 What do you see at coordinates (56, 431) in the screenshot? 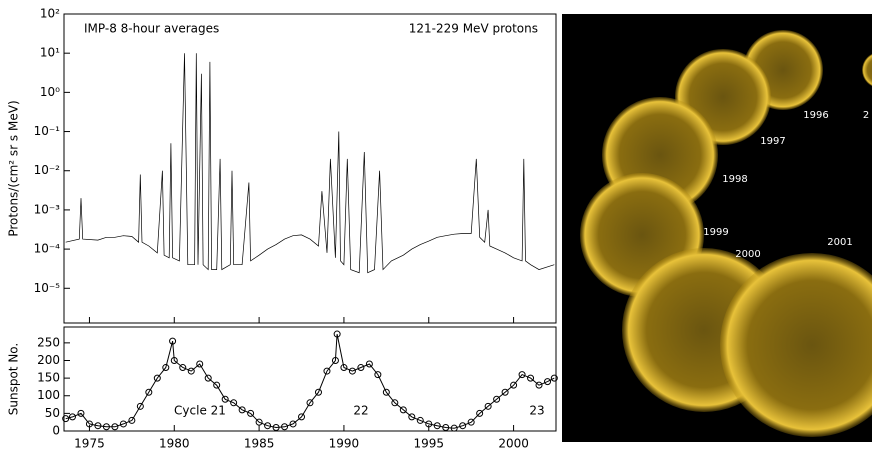
I see `y-tick-label: 0` at bounding box center [56, 431].